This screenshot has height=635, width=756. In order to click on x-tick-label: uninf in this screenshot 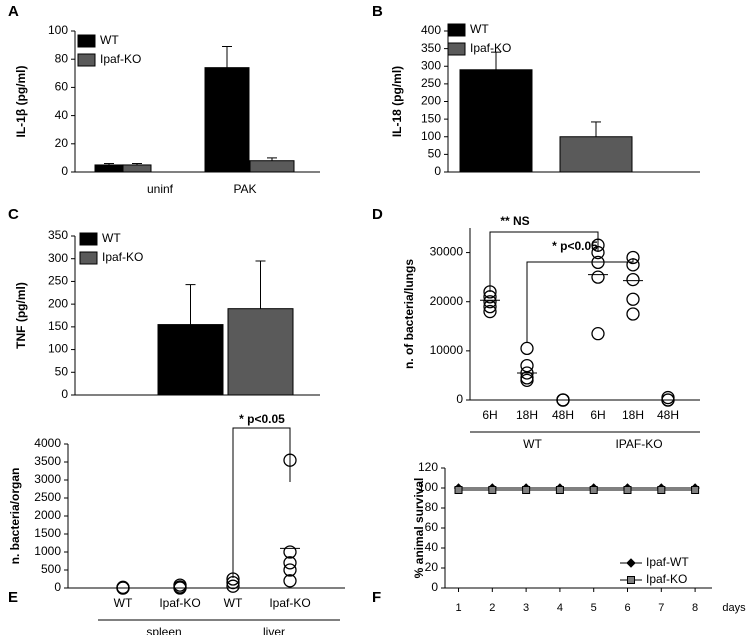, I will do `click(160, 189)`.